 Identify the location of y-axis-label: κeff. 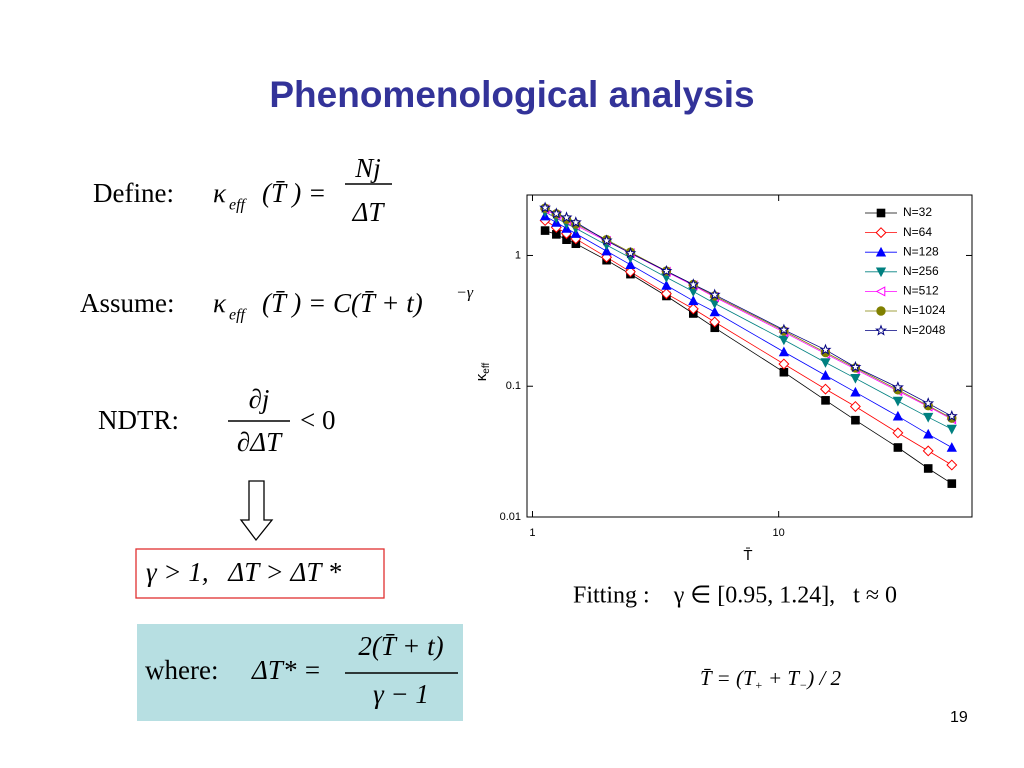
(482, 372).